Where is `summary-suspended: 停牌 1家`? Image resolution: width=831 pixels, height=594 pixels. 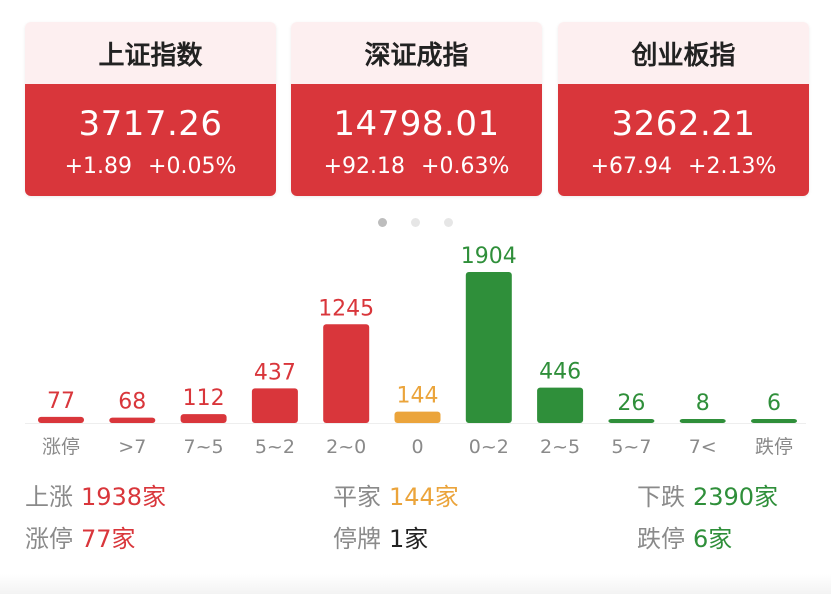 summary-suspended: 停牌 1家 is located at coordinates (380, 539).